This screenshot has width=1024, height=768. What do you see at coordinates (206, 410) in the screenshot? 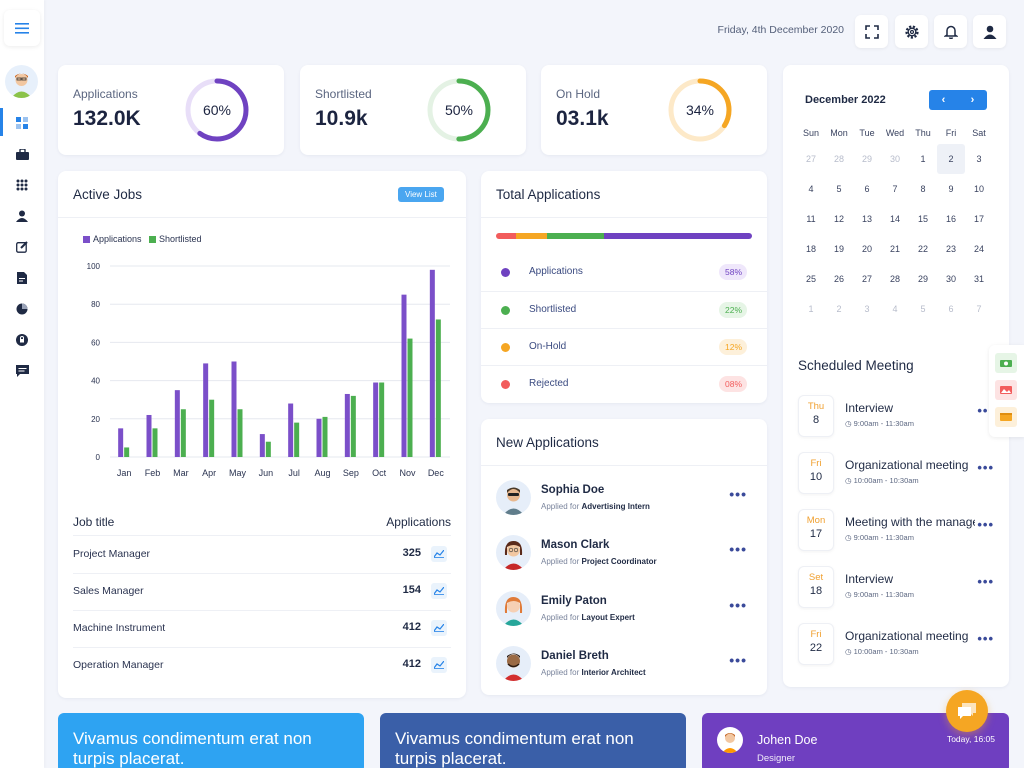
I see `bar-applications-apr` at bounding box center [206, 410].